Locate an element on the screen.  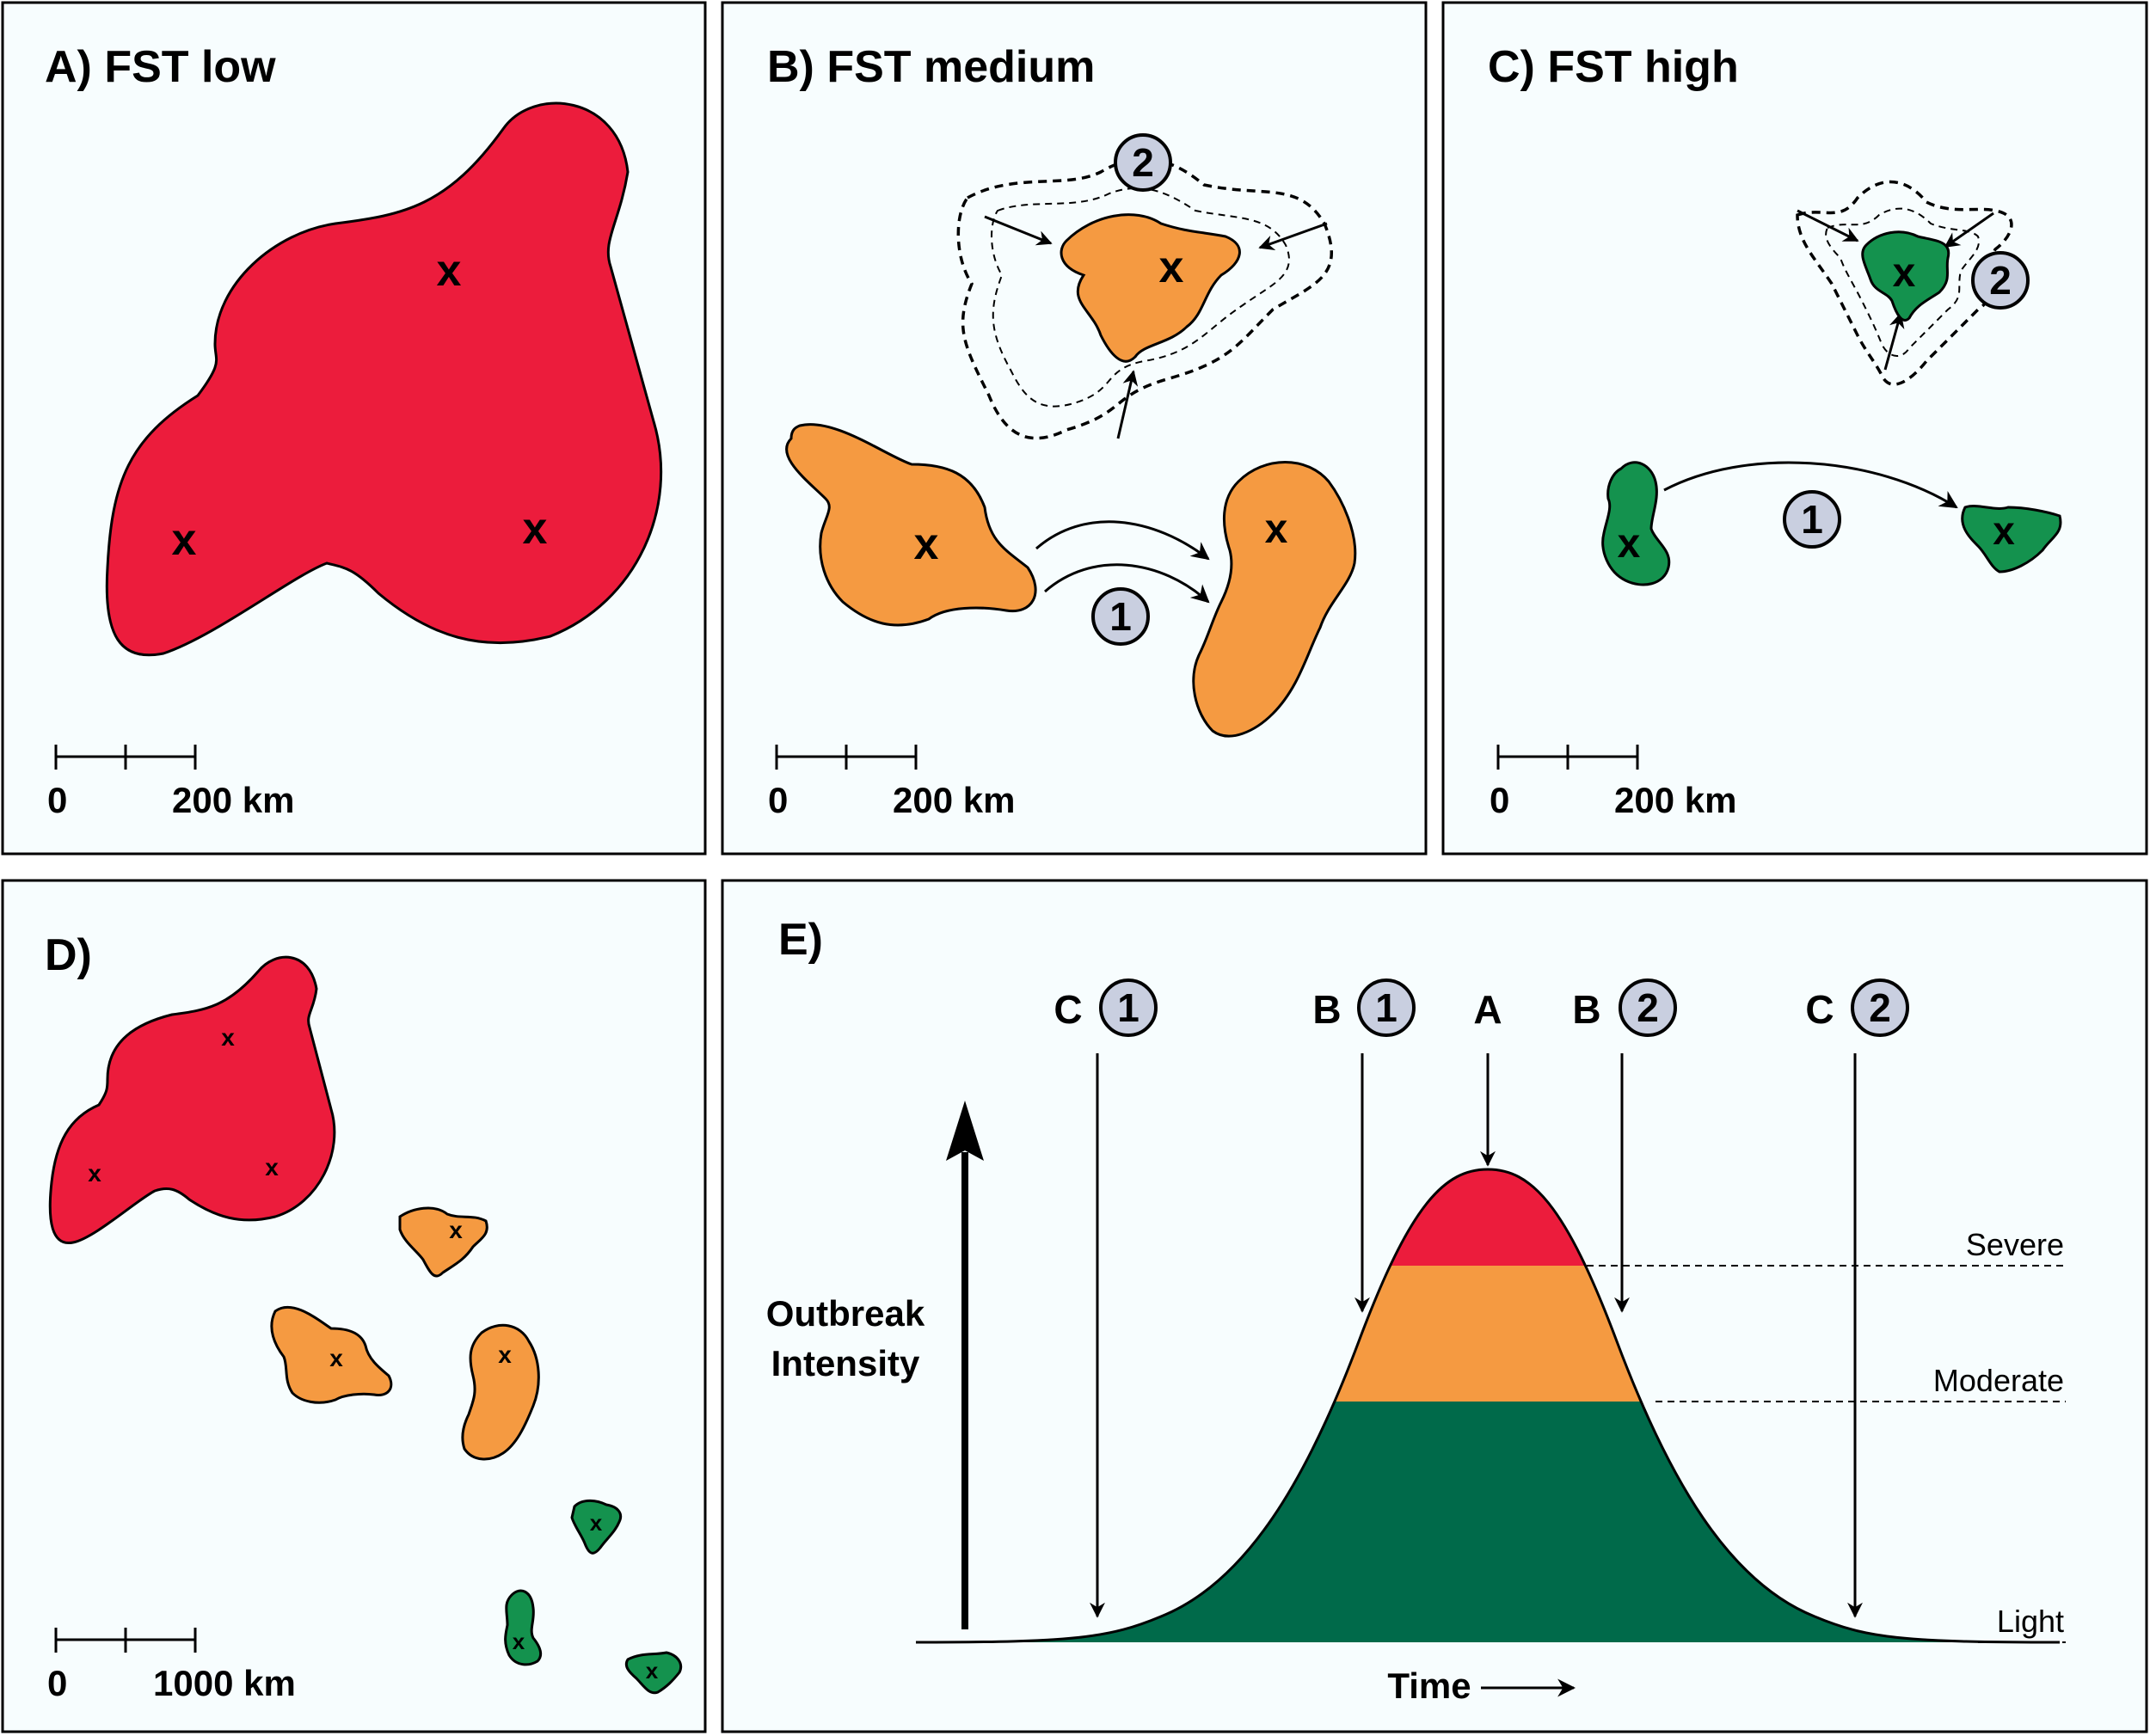
scale-end-label: 1000 km is located at coordinates (224, 1683).